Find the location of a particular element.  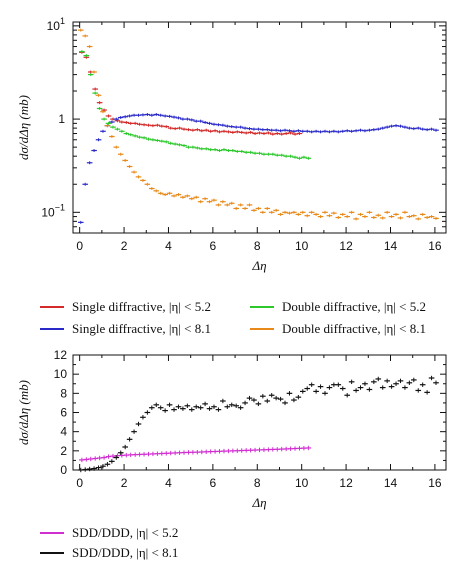

y-tick-label: 2 is located at coordinates (63, 451).